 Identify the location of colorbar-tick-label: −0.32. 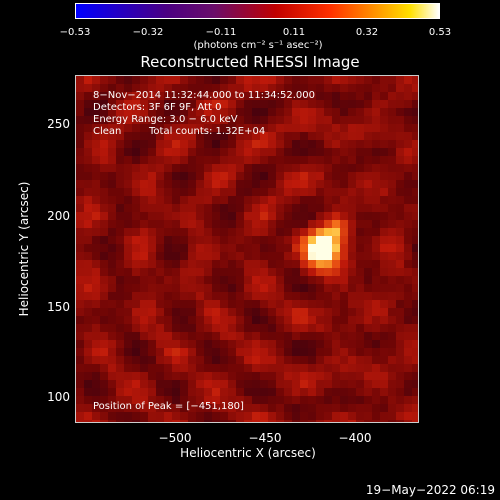
(148, 32).